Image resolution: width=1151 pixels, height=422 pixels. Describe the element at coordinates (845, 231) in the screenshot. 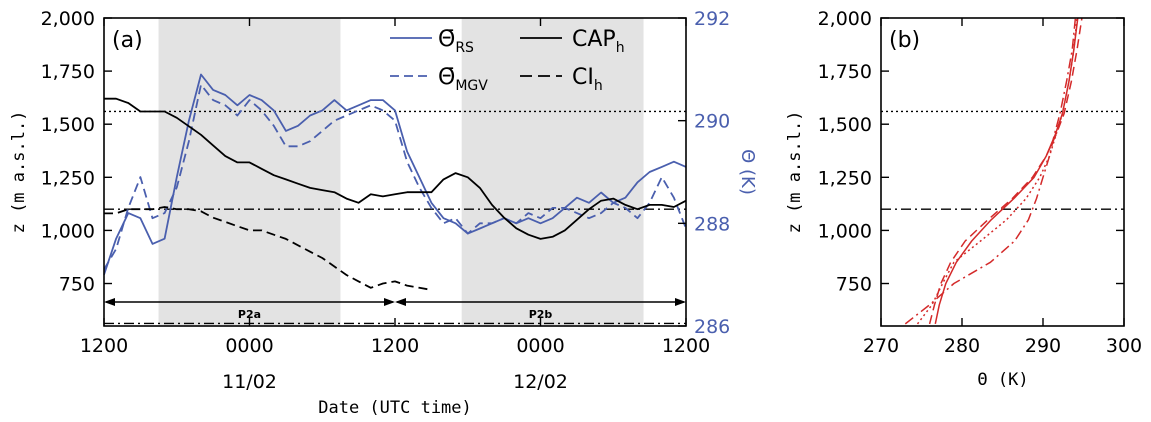

I see `y-tick-label-b: 1,000` at that location.